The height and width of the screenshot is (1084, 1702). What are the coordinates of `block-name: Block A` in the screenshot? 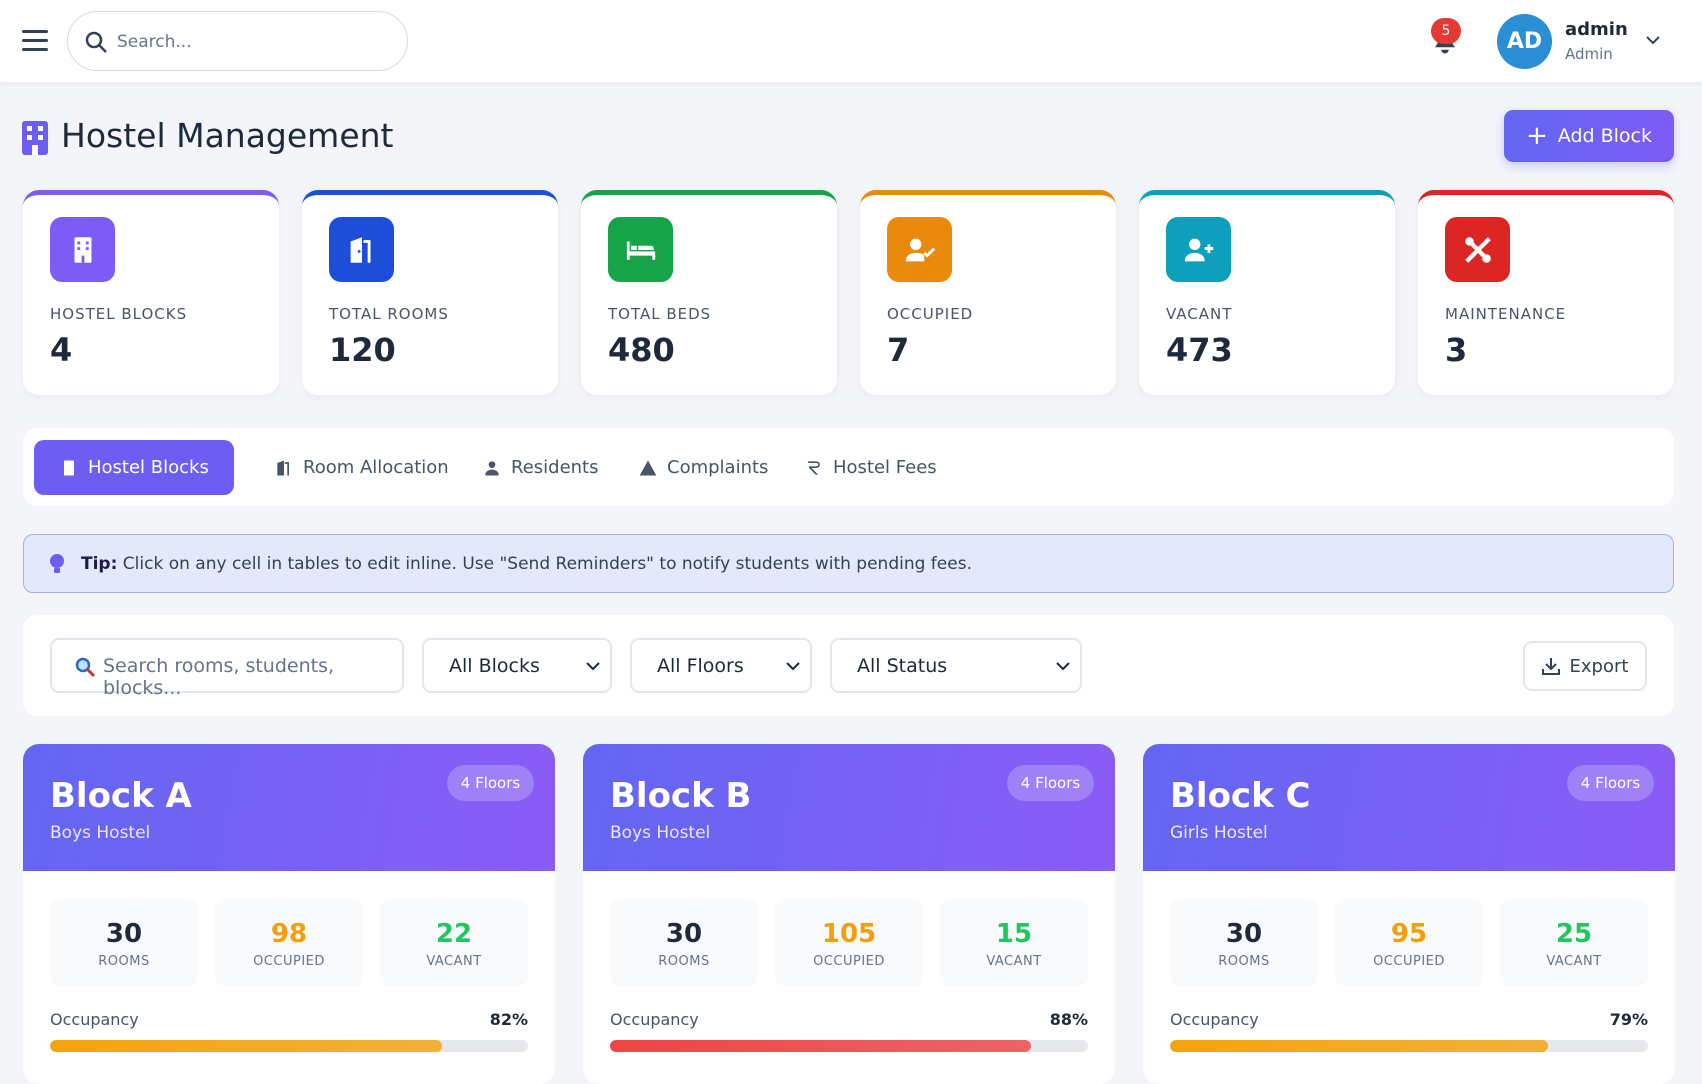 It's located at (121, 796).